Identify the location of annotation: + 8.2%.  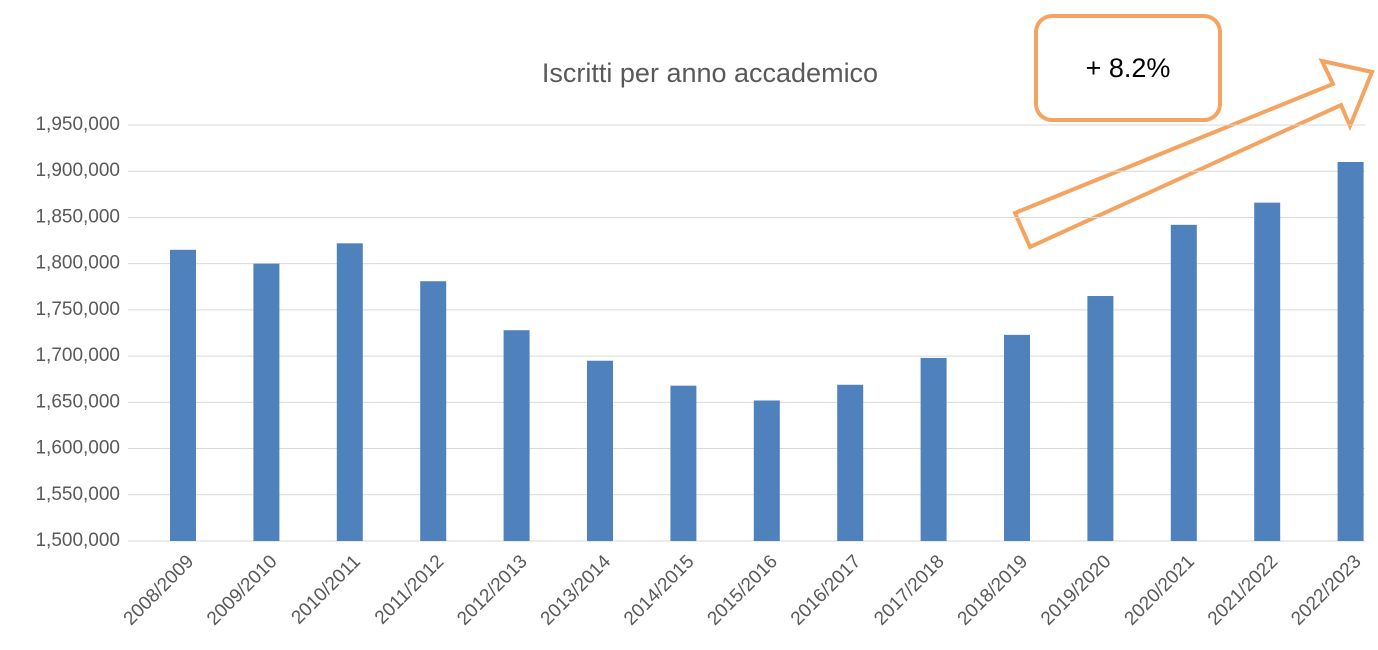
(1128, 68).